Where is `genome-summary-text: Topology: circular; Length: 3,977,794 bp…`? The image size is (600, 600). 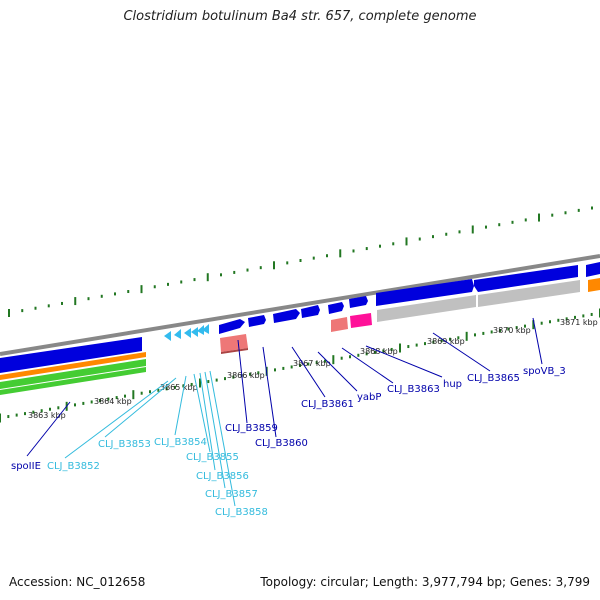 genome-summary-text: Topology: circular; Length: 3,977,794 bp… is located at coordinates (425, 582).